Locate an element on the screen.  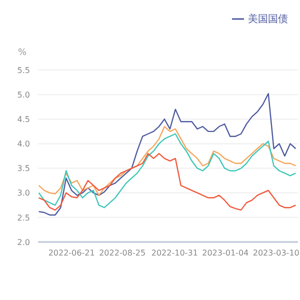
x-tick-label: 2022-08-25 is located at coordinates (122, 253).